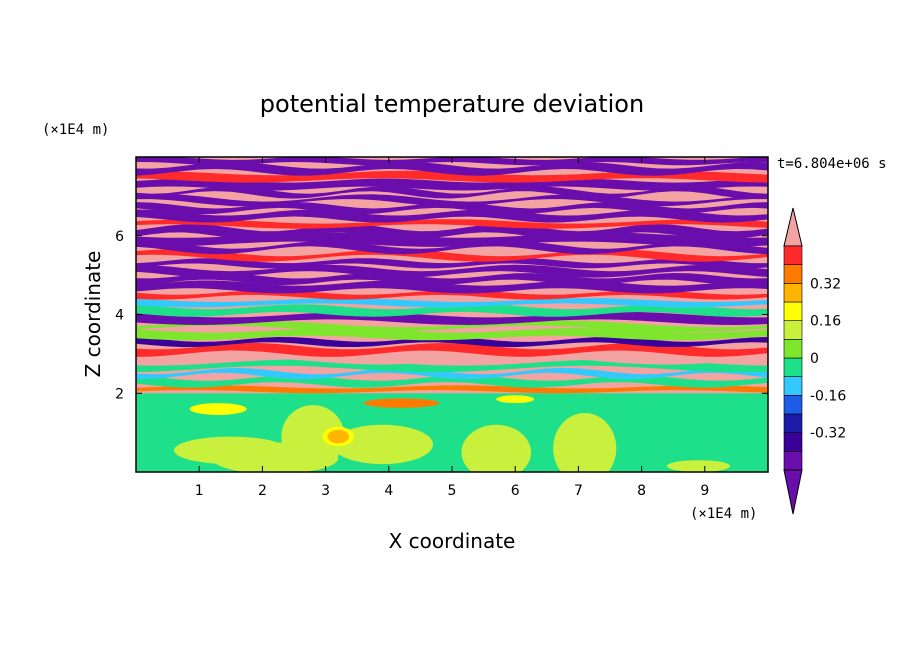 The width and height of the screenshot is (904, 654). What do you see at coordinates (515, 491) in the screenshot?
I see `x-tick-label: 6` at bounding box center [515, 491].